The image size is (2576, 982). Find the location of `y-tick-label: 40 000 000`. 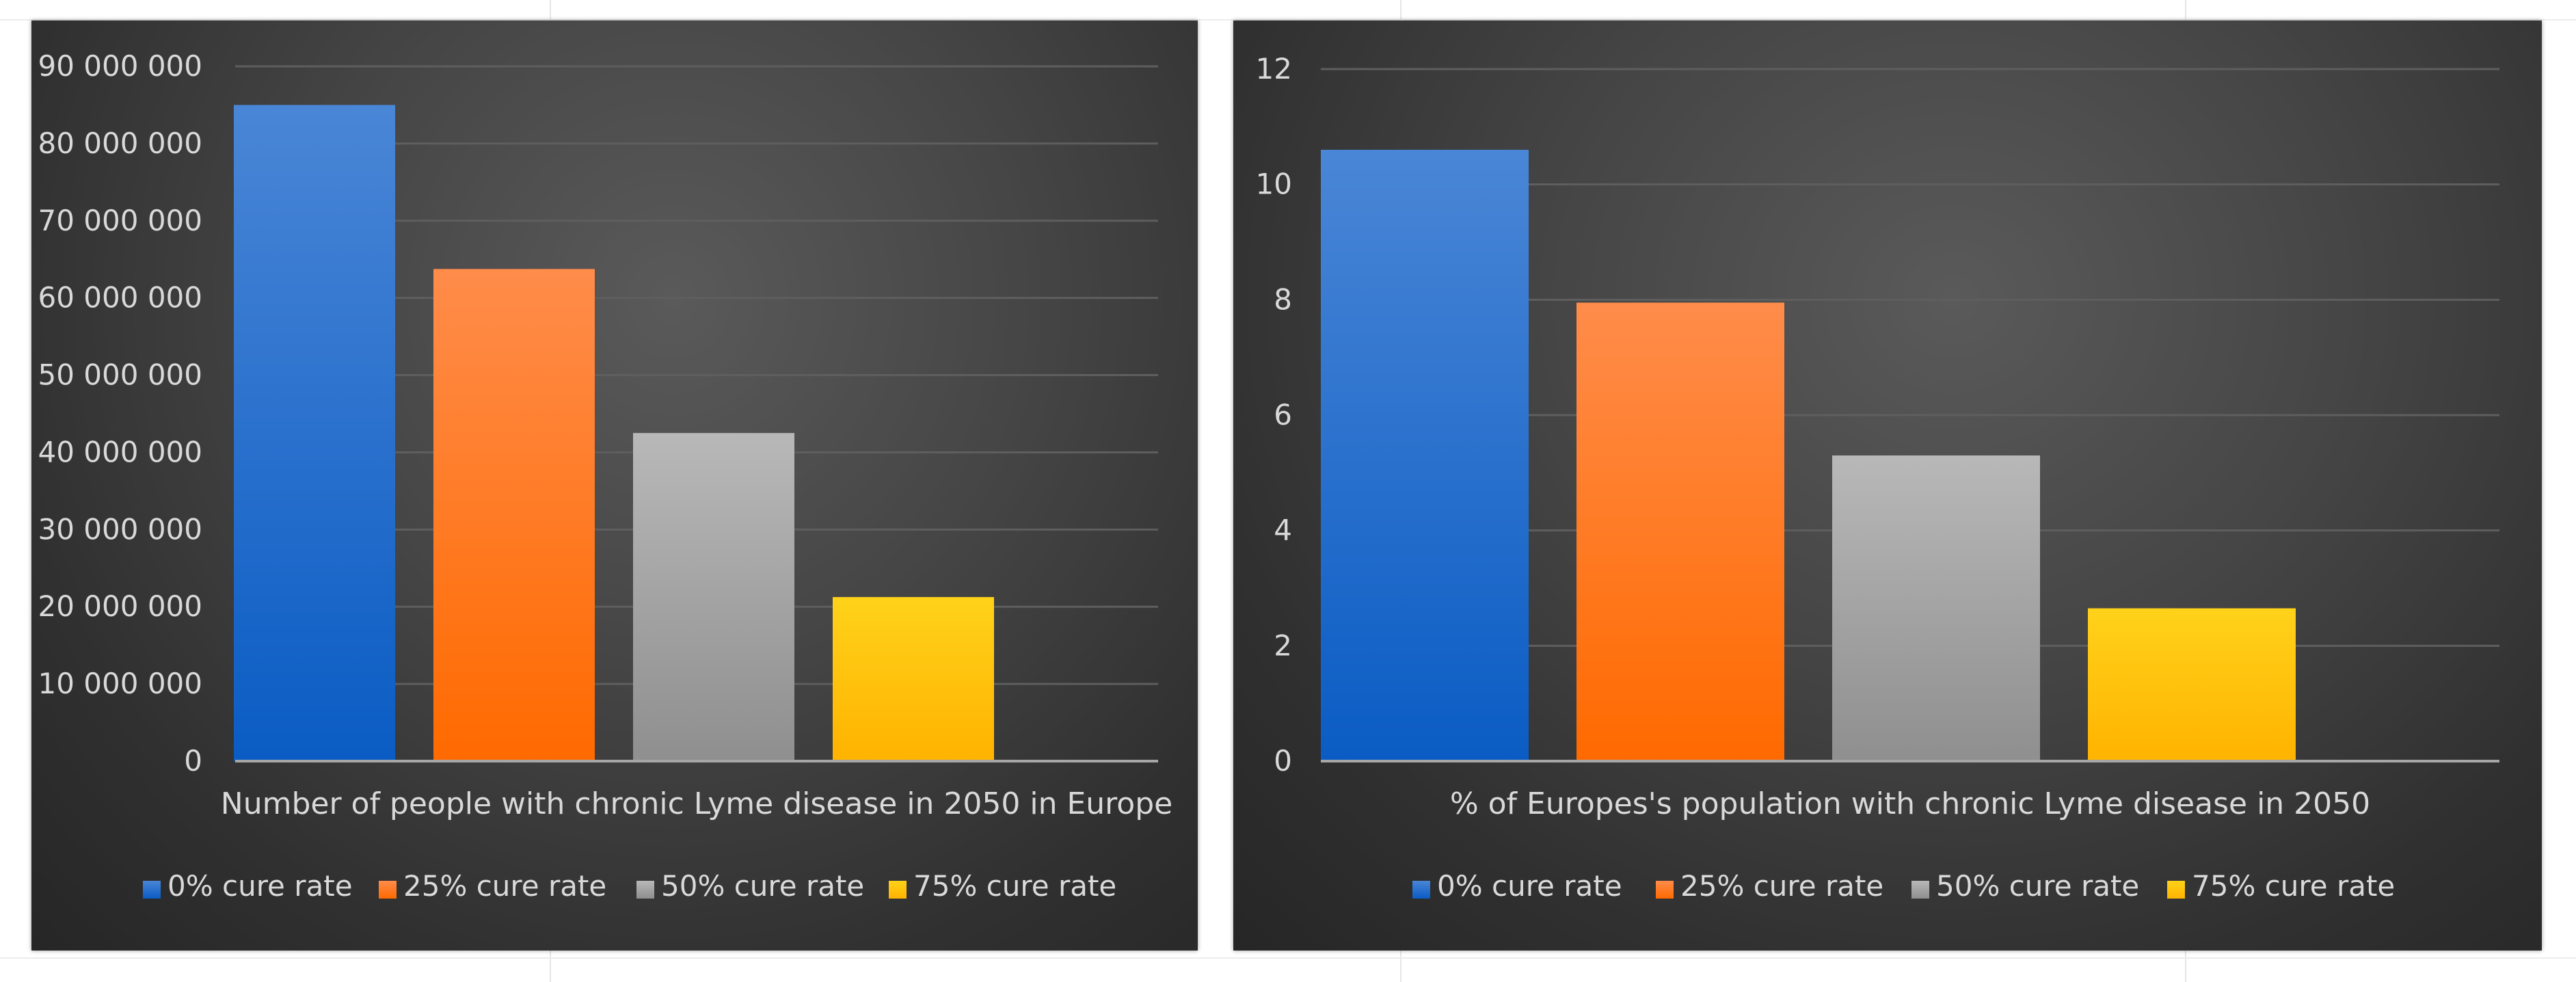

y-tick-label: 40 000 000 is located at coordinates (120, 451).